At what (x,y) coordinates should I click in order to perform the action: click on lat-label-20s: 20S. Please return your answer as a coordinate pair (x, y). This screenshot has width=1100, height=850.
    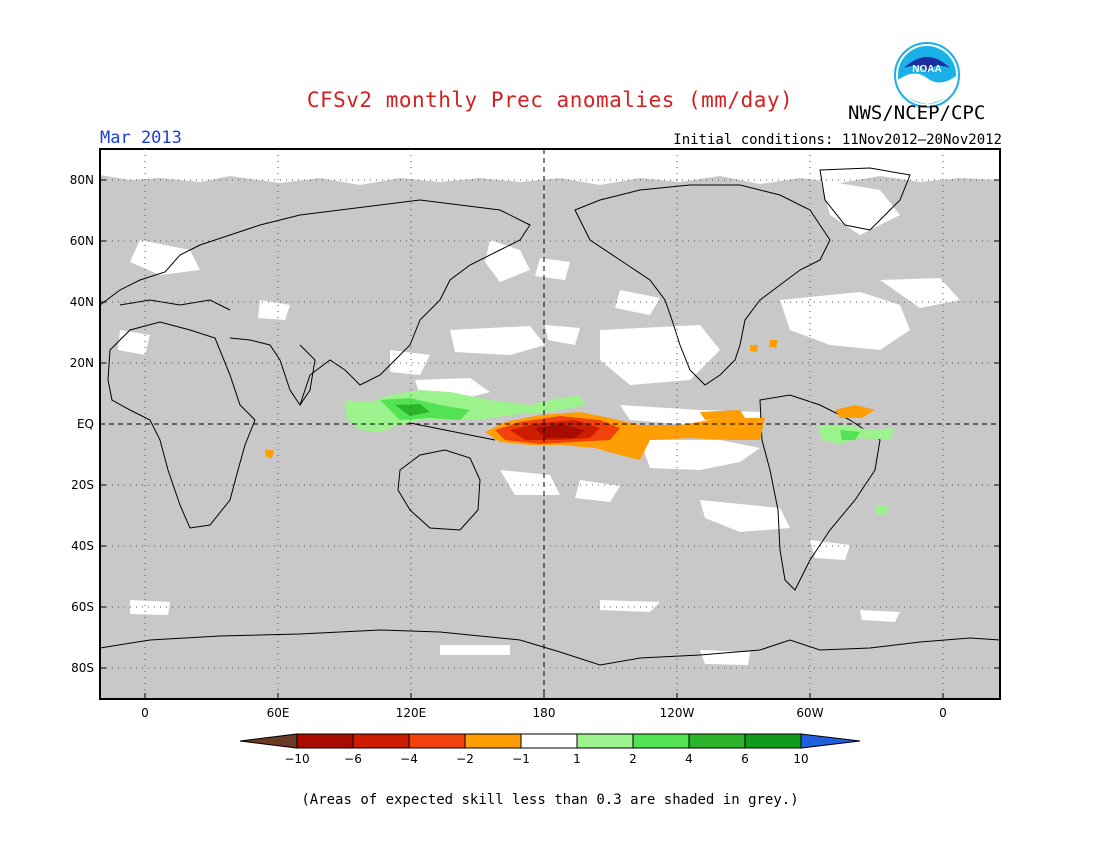
    Looking at the image, I should click on (82, 485).